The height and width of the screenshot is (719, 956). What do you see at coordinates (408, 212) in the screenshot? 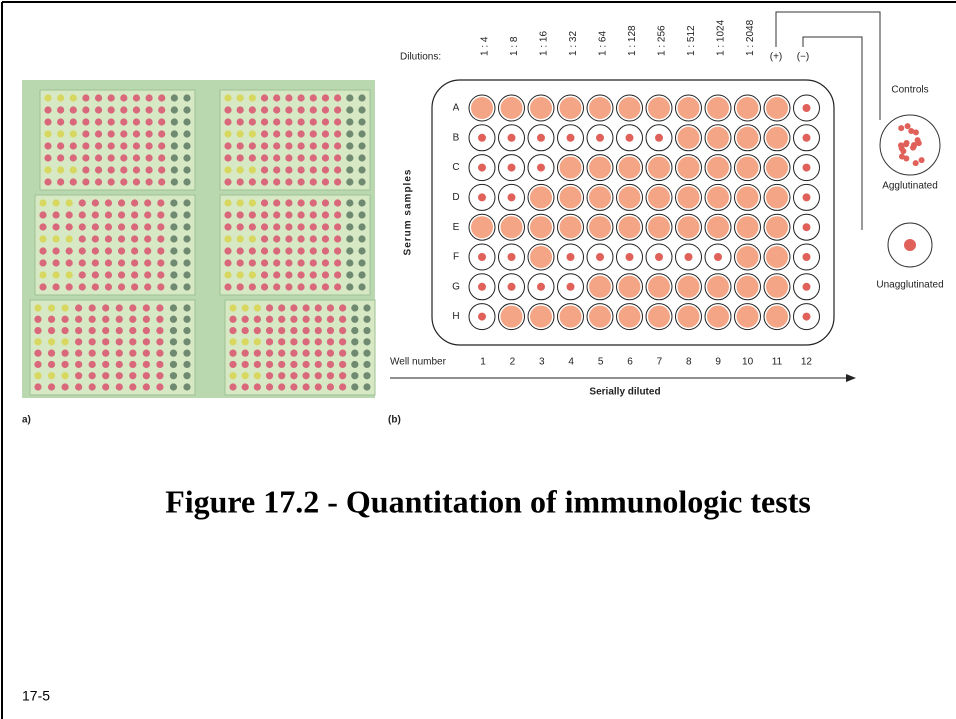
I see `row-axis-label: Serum samples` at bounding box center [408, 212].